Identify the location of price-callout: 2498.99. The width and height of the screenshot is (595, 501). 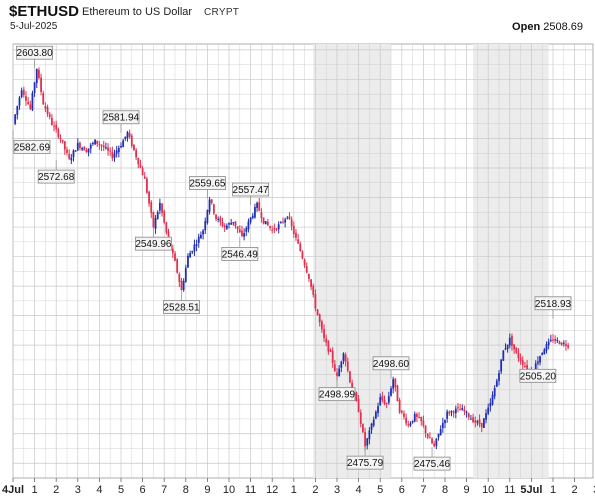
(337, 389).